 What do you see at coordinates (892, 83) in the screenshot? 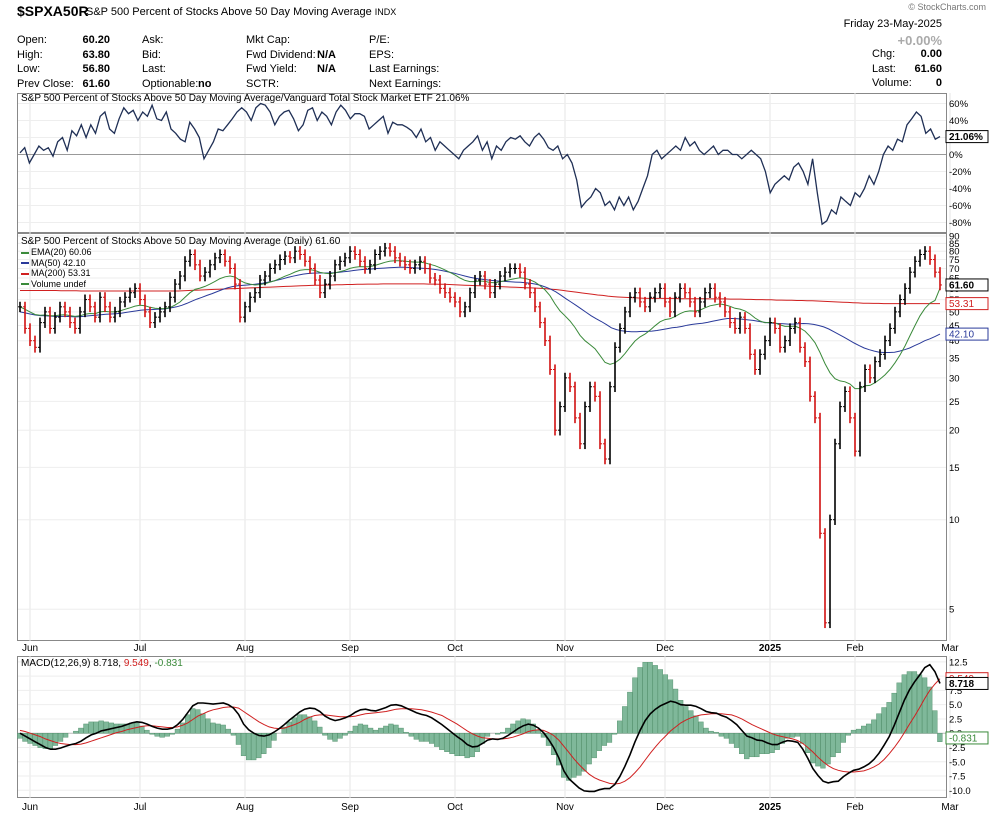
I see `quote-label: Volume:` at bounding box center [892, 83].